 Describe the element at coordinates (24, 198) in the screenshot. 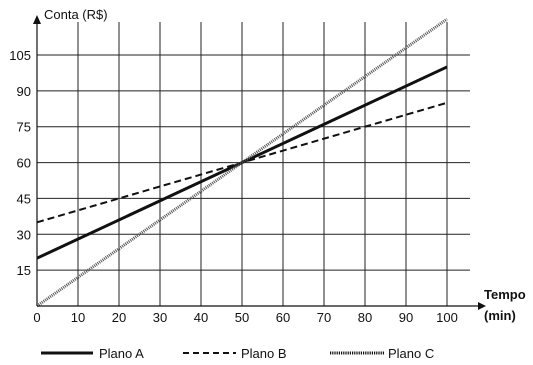

I see `y-tick-label-45: 45` at that location.